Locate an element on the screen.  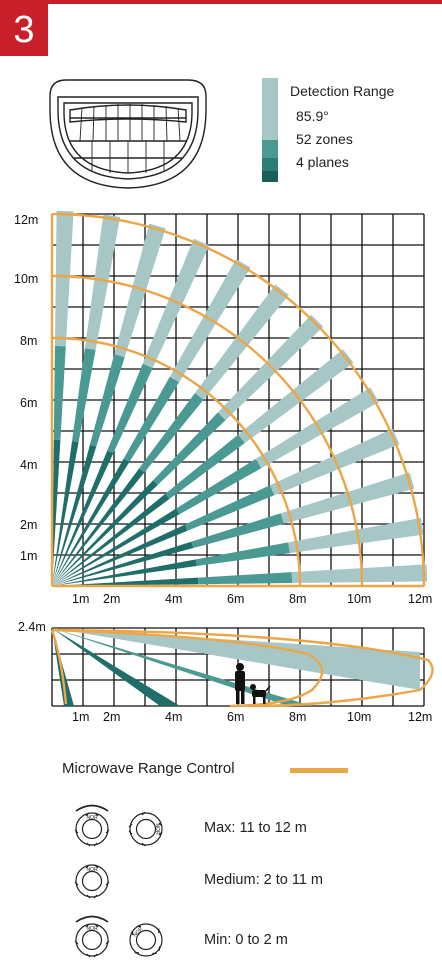
setting-medium-label: Medium: 2 to 11 m is located at coordinates (263, 880).